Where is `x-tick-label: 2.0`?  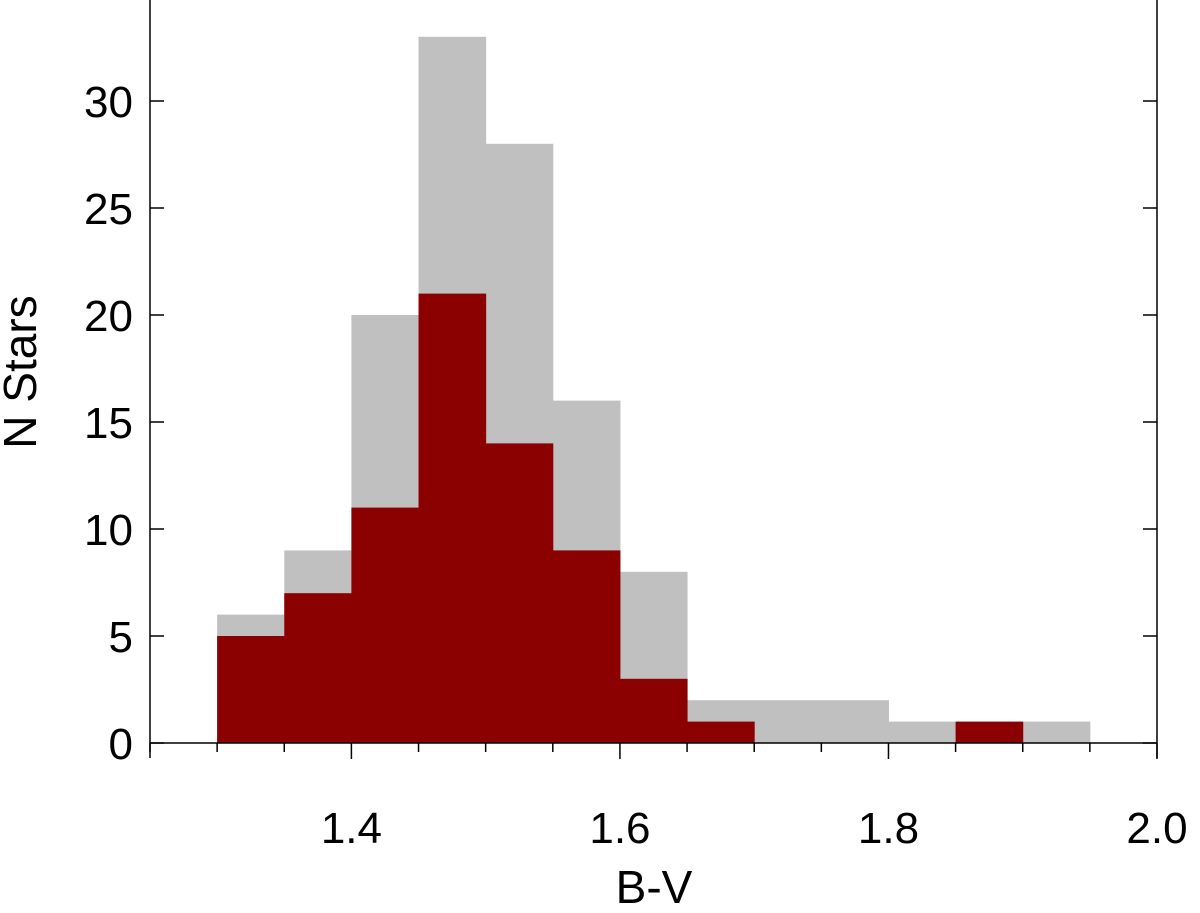
x-tick-label: 2.0 is located at coordinates (1156, 828).